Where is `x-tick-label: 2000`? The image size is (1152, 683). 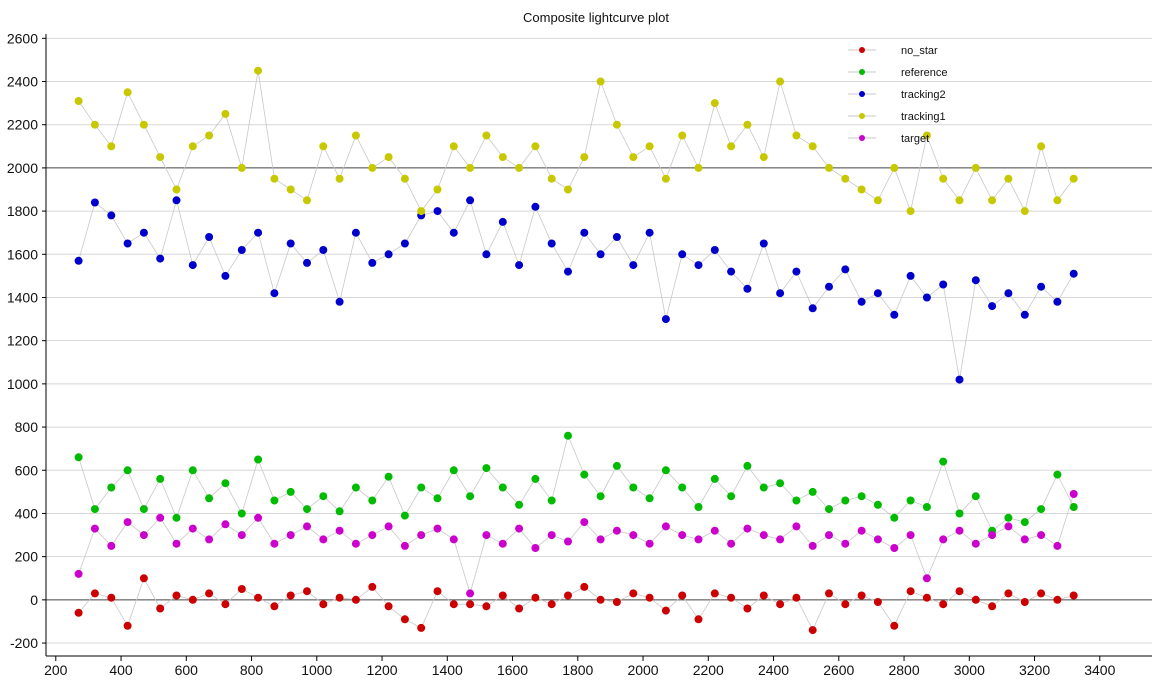 x-tick-label: 2000 is located at coordinates (642, 670).